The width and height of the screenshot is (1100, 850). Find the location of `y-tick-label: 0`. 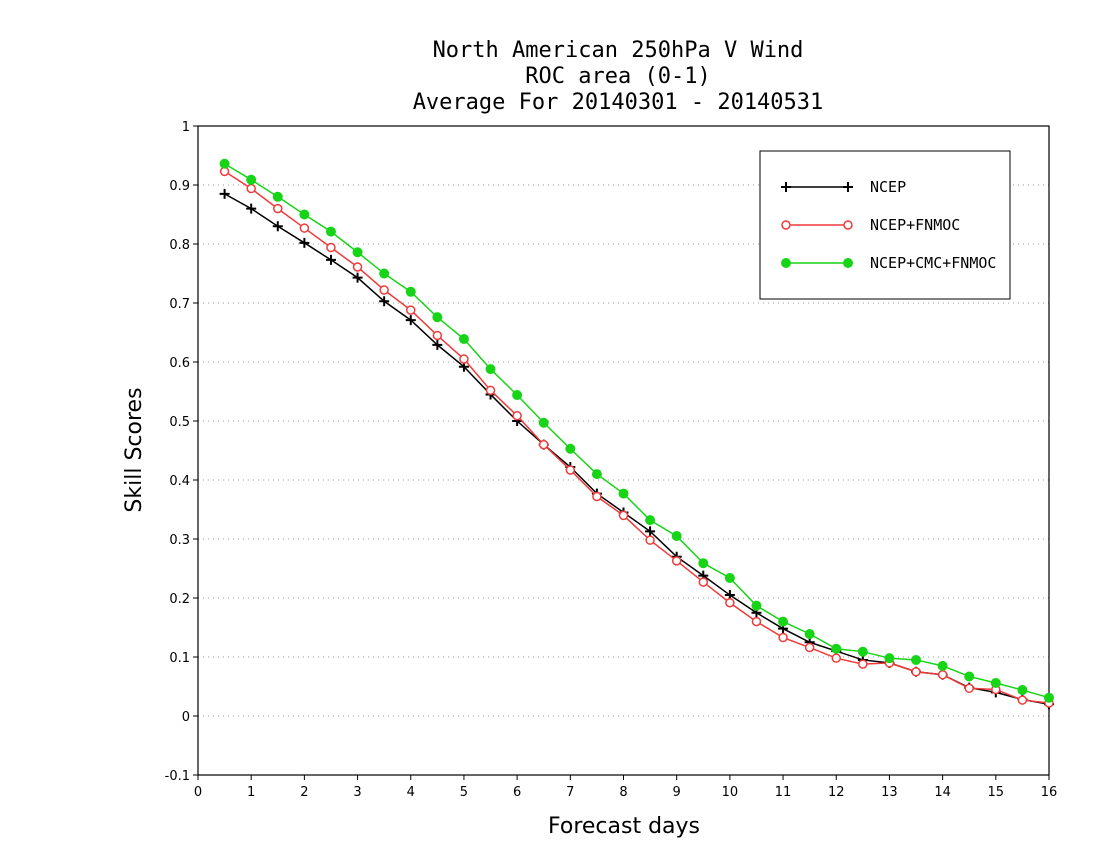

y-tick-label: 0 is located at coordinates (186, 717).